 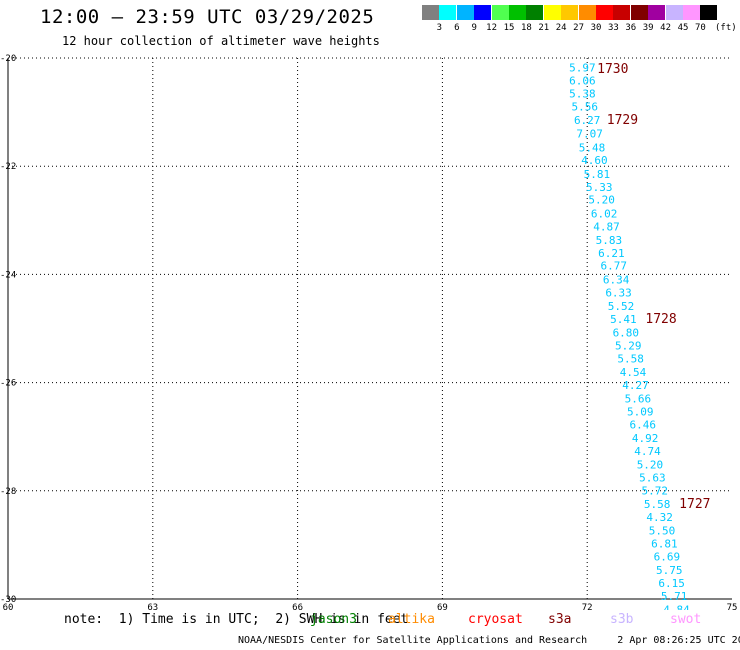 What do you see at coordinates (297, 606) in the screenshot?
I see `x-tick-label: 66` at bounding box center [297, 606].